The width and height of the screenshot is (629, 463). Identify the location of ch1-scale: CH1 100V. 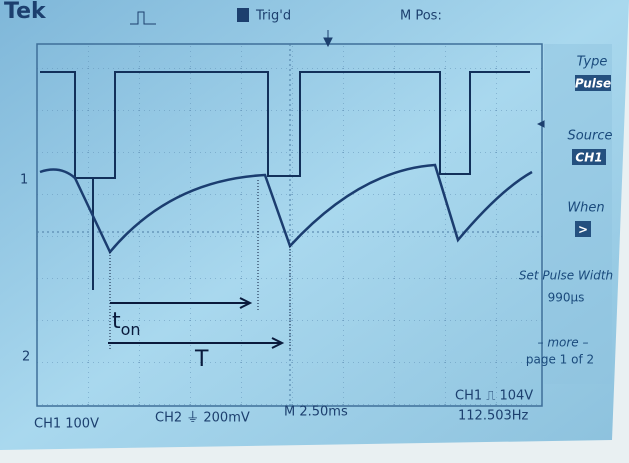
(66, 424).